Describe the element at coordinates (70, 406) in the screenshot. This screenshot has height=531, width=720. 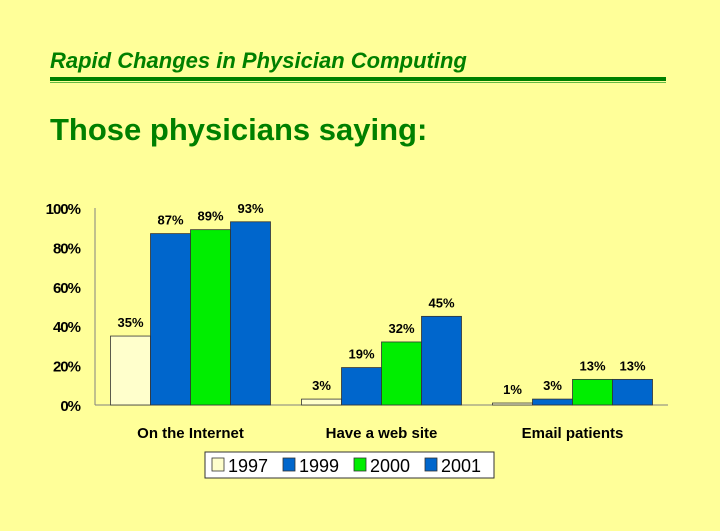
I see `y-tick-label: 0%` at that location.